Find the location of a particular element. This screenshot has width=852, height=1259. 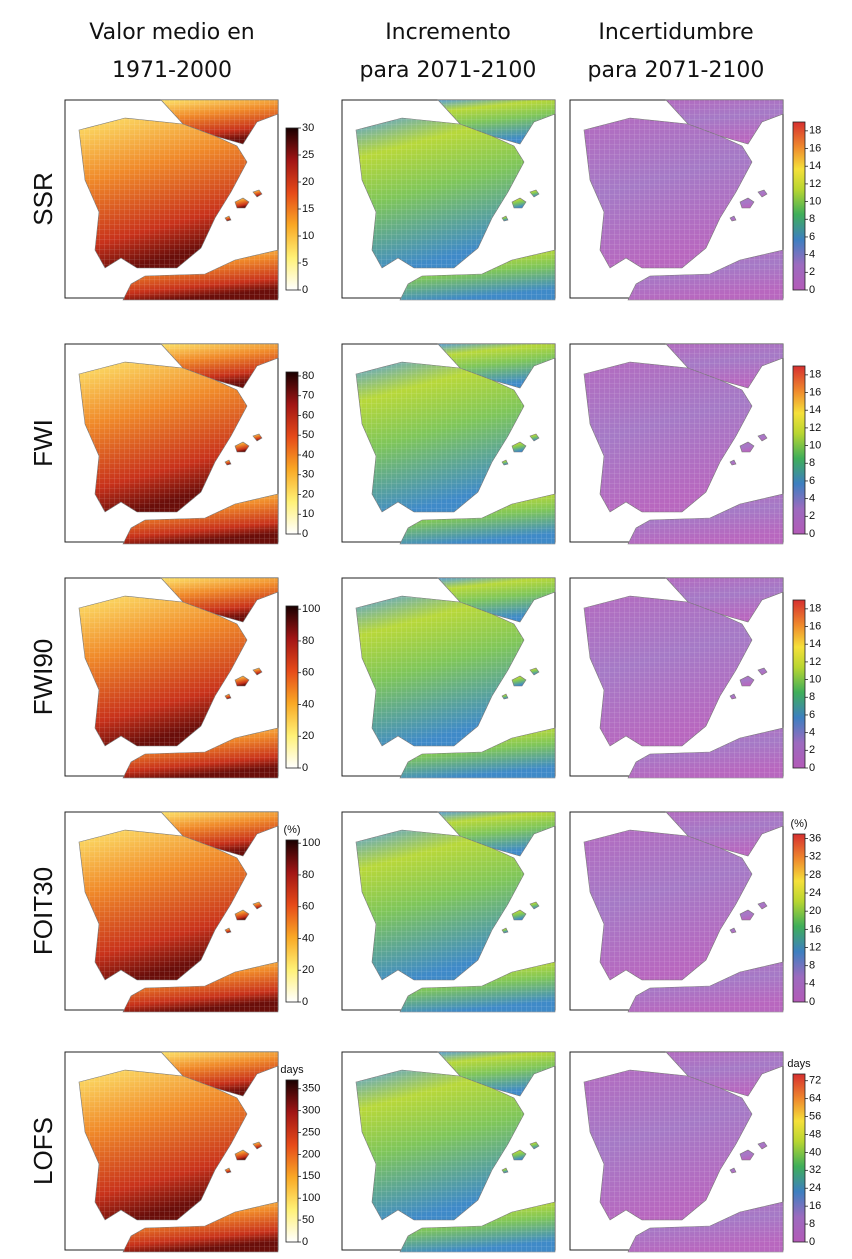

row-label: FWI is located at coordinates (43, 443).